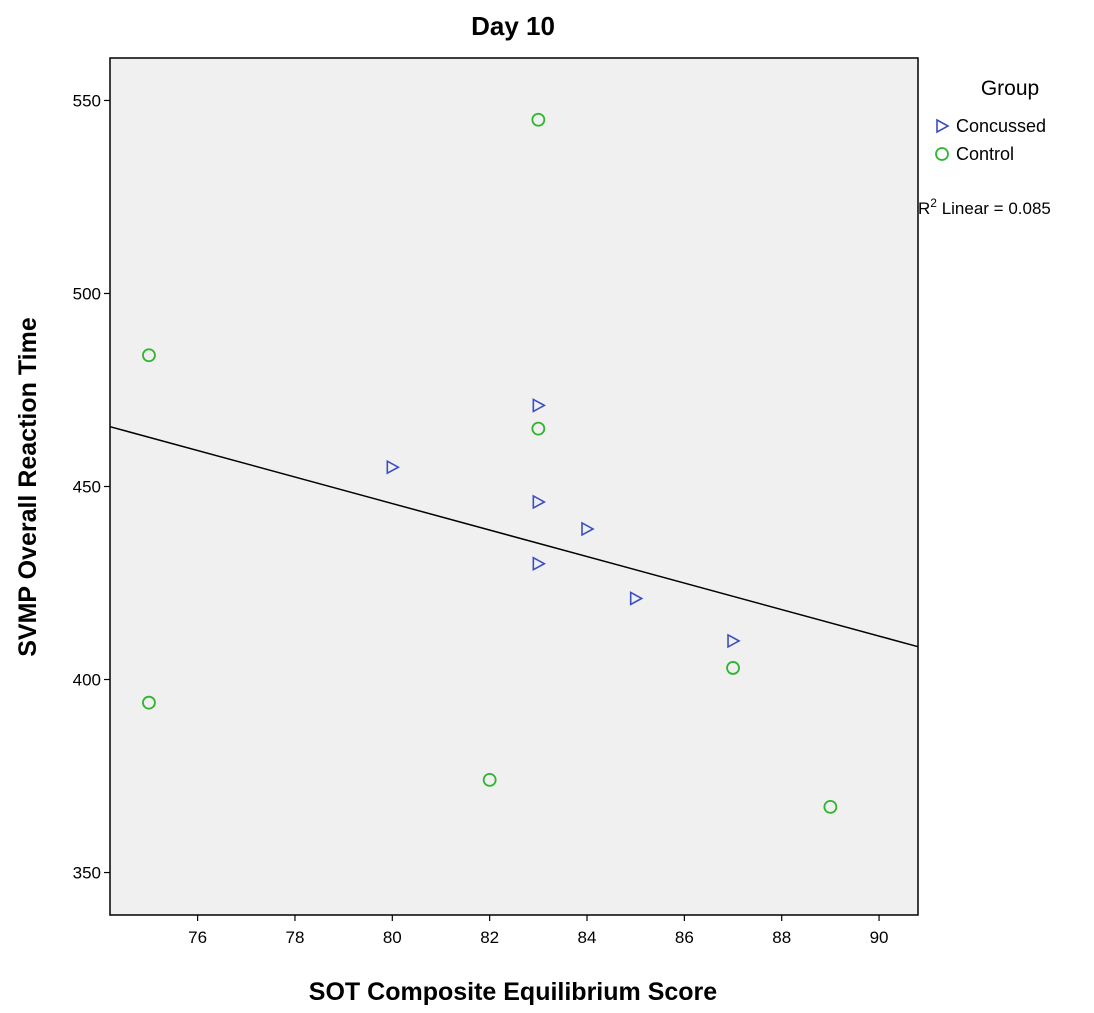  Describe the element at coordinates (87, 293) in the screenshot. I see `y-tick-label: 500` at that location.